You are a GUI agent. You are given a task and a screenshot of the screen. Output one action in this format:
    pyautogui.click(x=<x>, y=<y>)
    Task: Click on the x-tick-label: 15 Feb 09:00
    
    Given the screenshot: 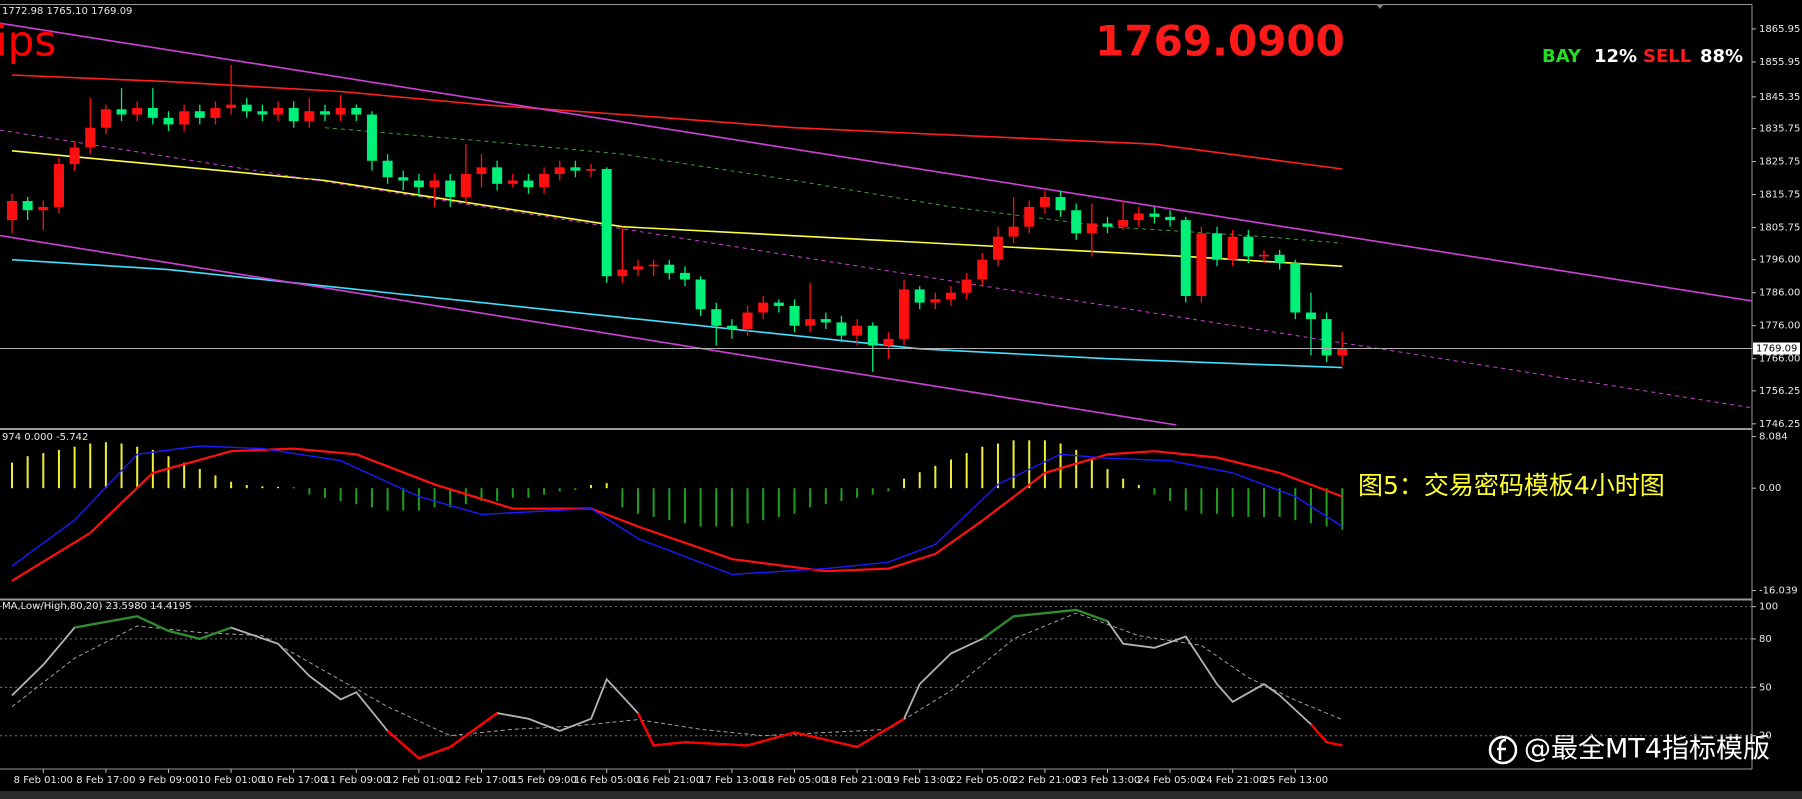 What is the action you would take?
    pyautogui.click(x=544, y=780)
    